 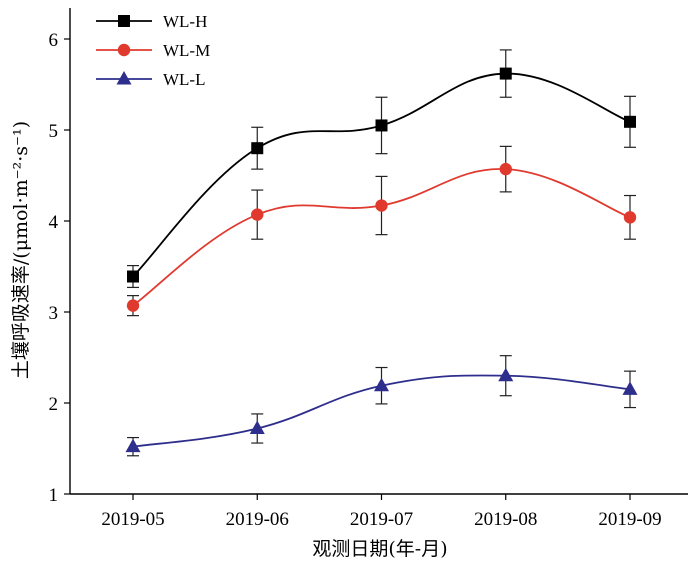 I want to click on legend-marker-wl-m, so click(x=124, y=50).